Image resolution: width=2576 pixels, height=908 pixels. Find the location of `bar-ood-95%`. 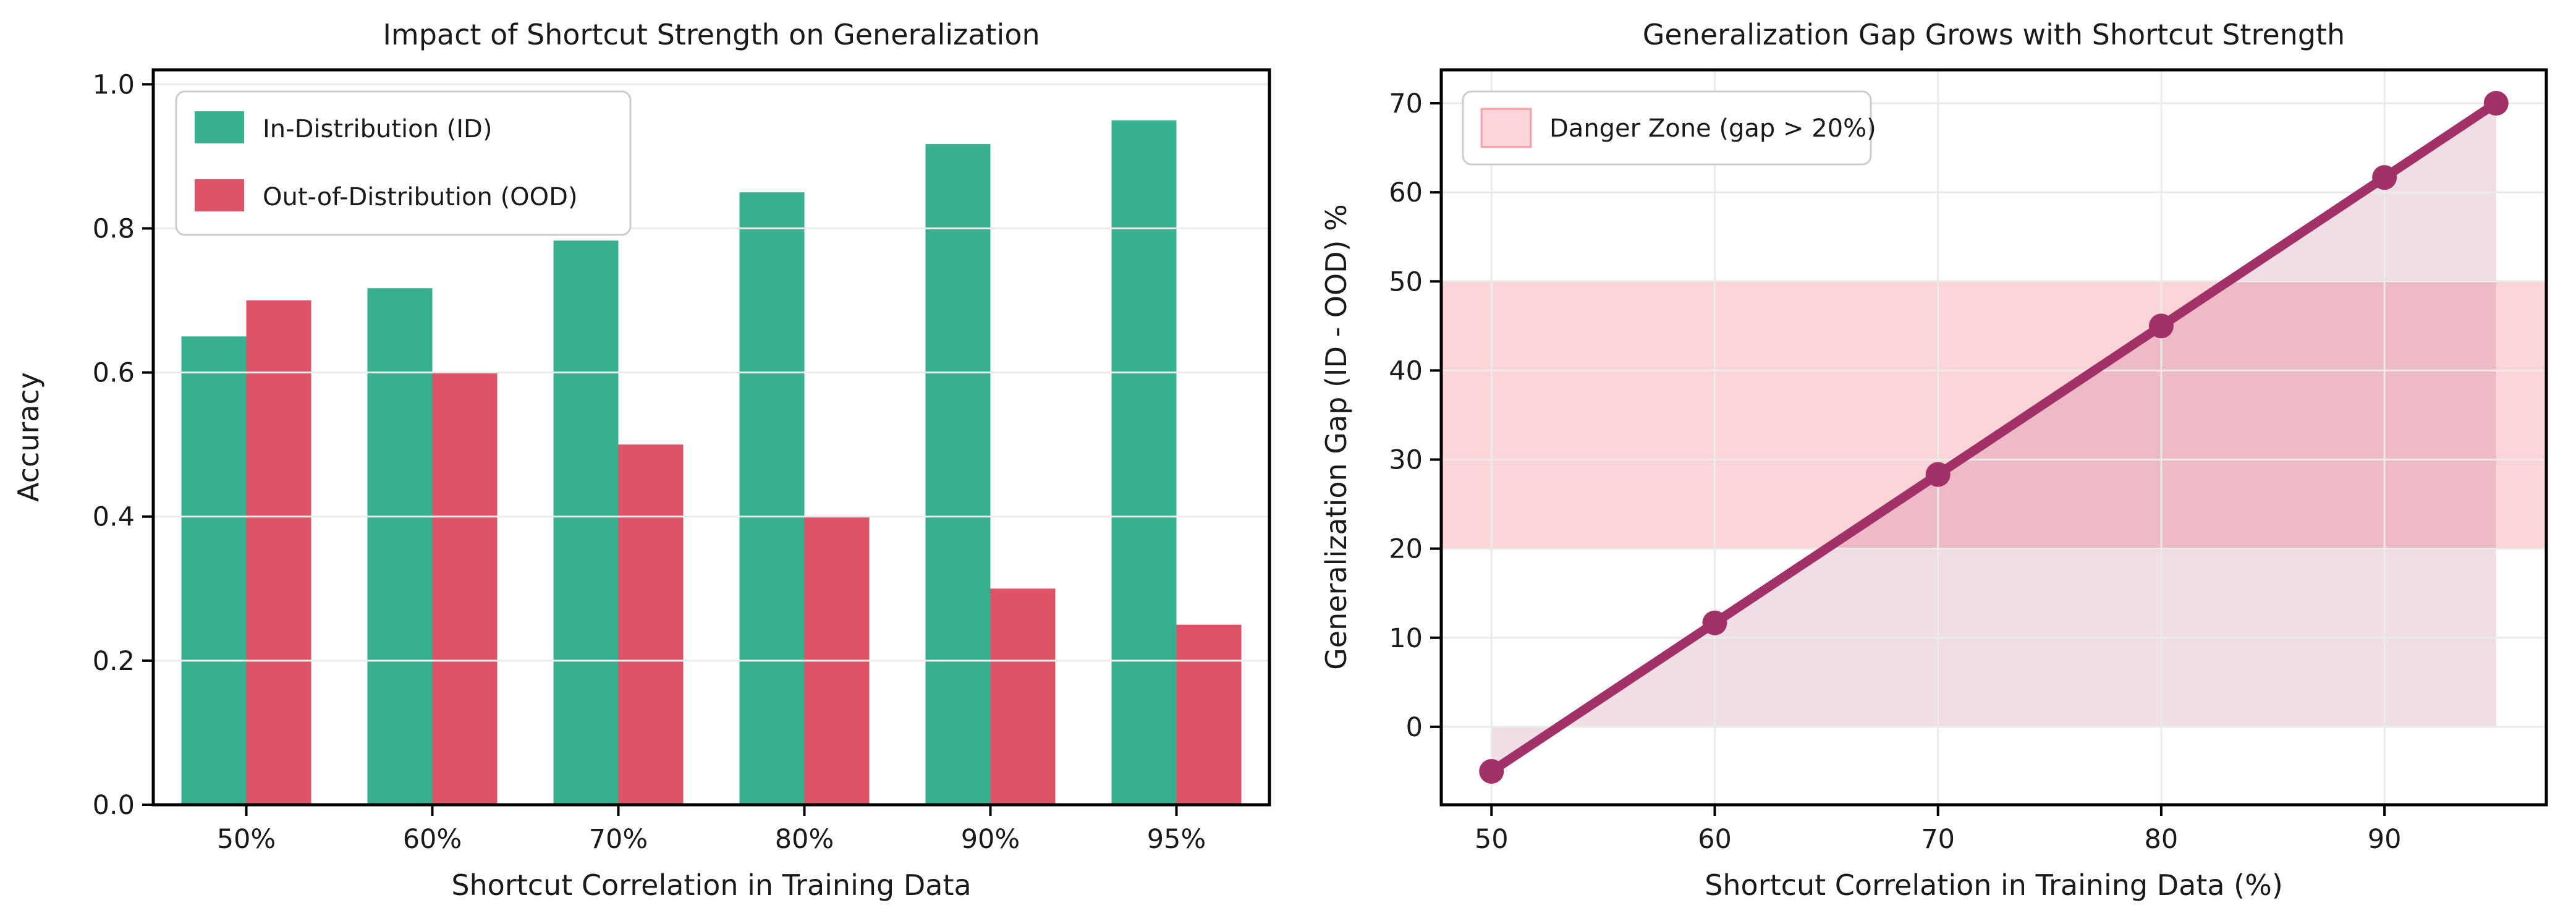

bar-ood-95% is located at coordinates (1209, 714).